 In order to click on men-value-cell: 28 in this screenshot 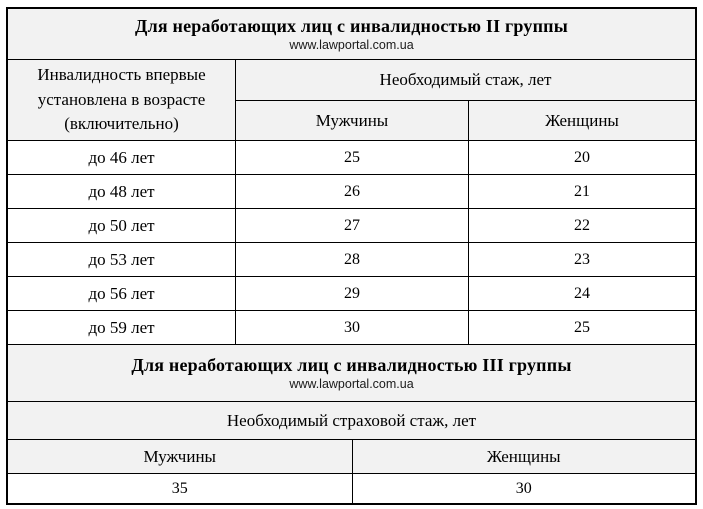, I will do `click(351, 259)`.